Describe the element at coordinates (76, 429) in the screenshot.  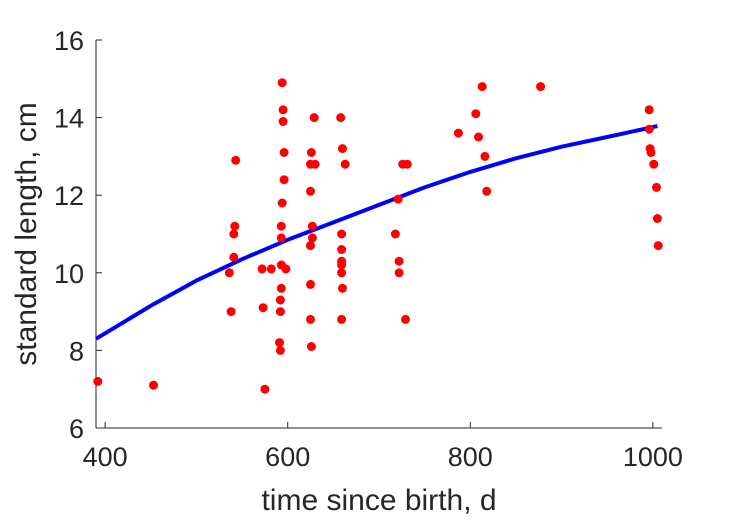
I see `y-tick-label: 6` at that location.